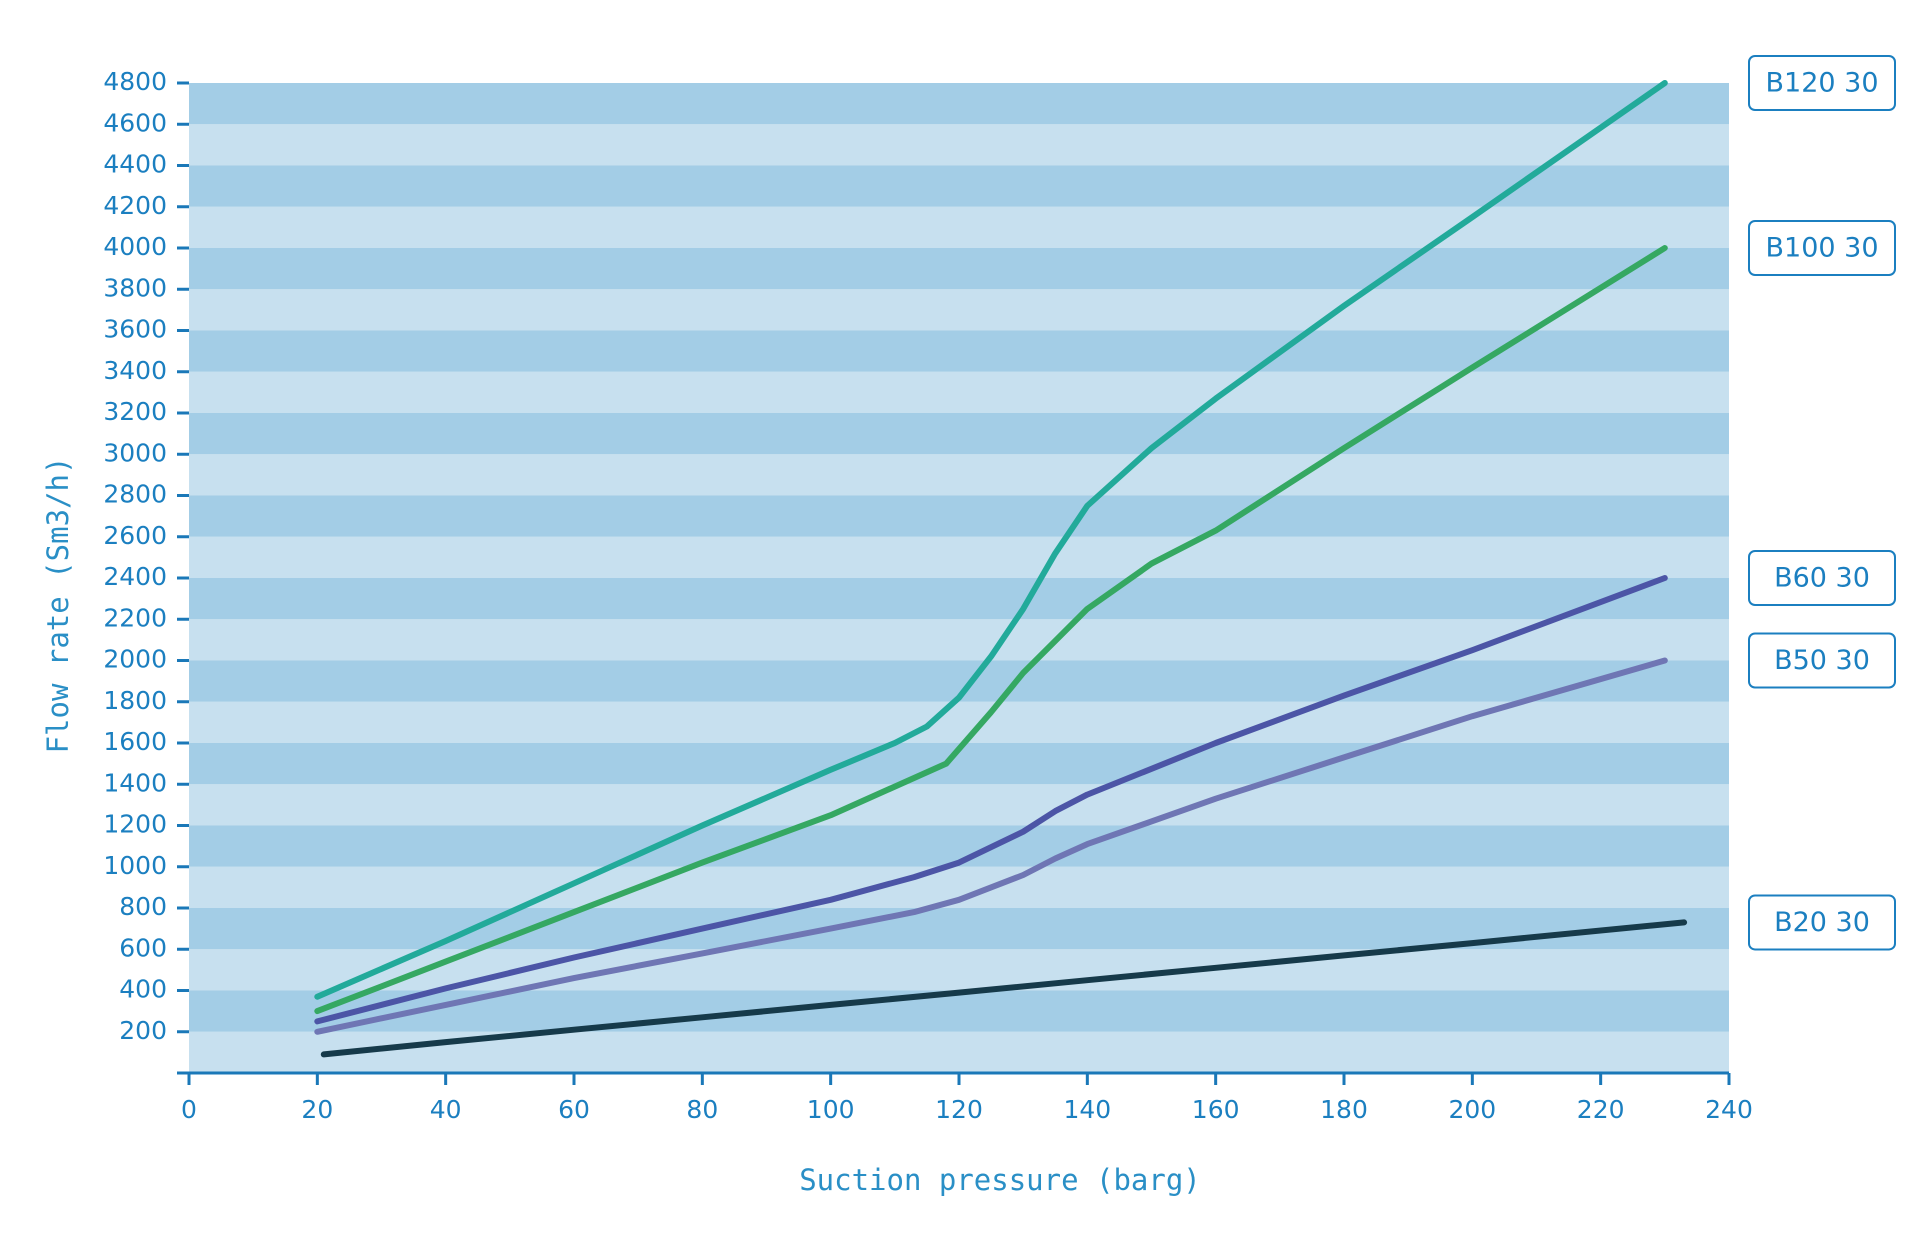 The image size is (1920, 1240). Describe the element at coordinates (135, 287) in the screenshot. I see `y-tick-label: 3800` at that location.